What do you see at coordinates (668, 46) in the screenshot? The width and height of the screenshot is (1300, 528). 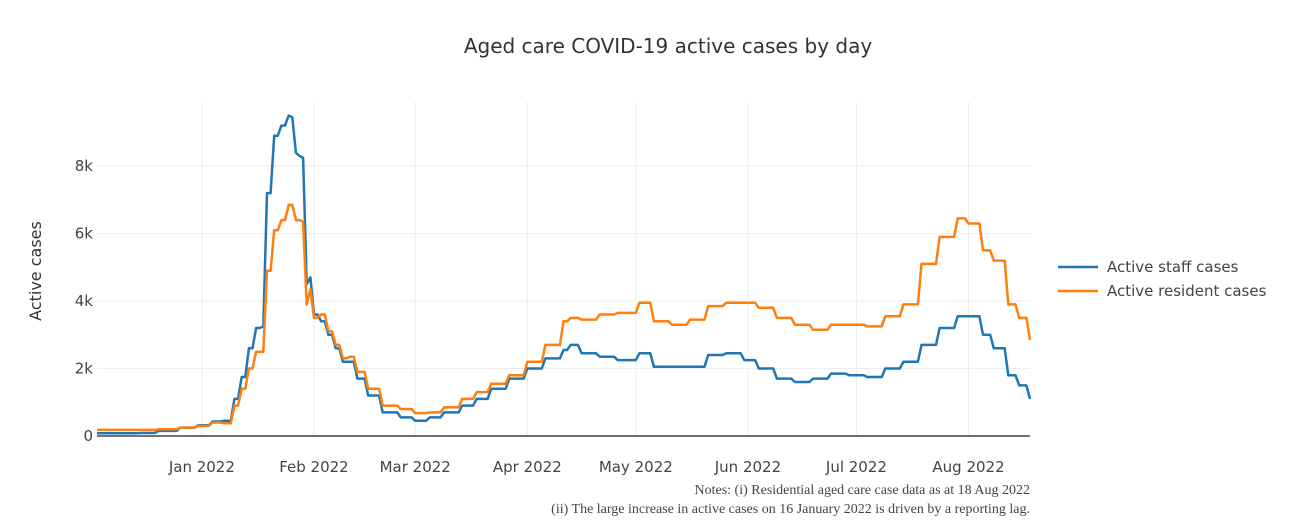 I see `chart-title: Aged care COVID-19 active cases by day` at bounding box center [668, 46].